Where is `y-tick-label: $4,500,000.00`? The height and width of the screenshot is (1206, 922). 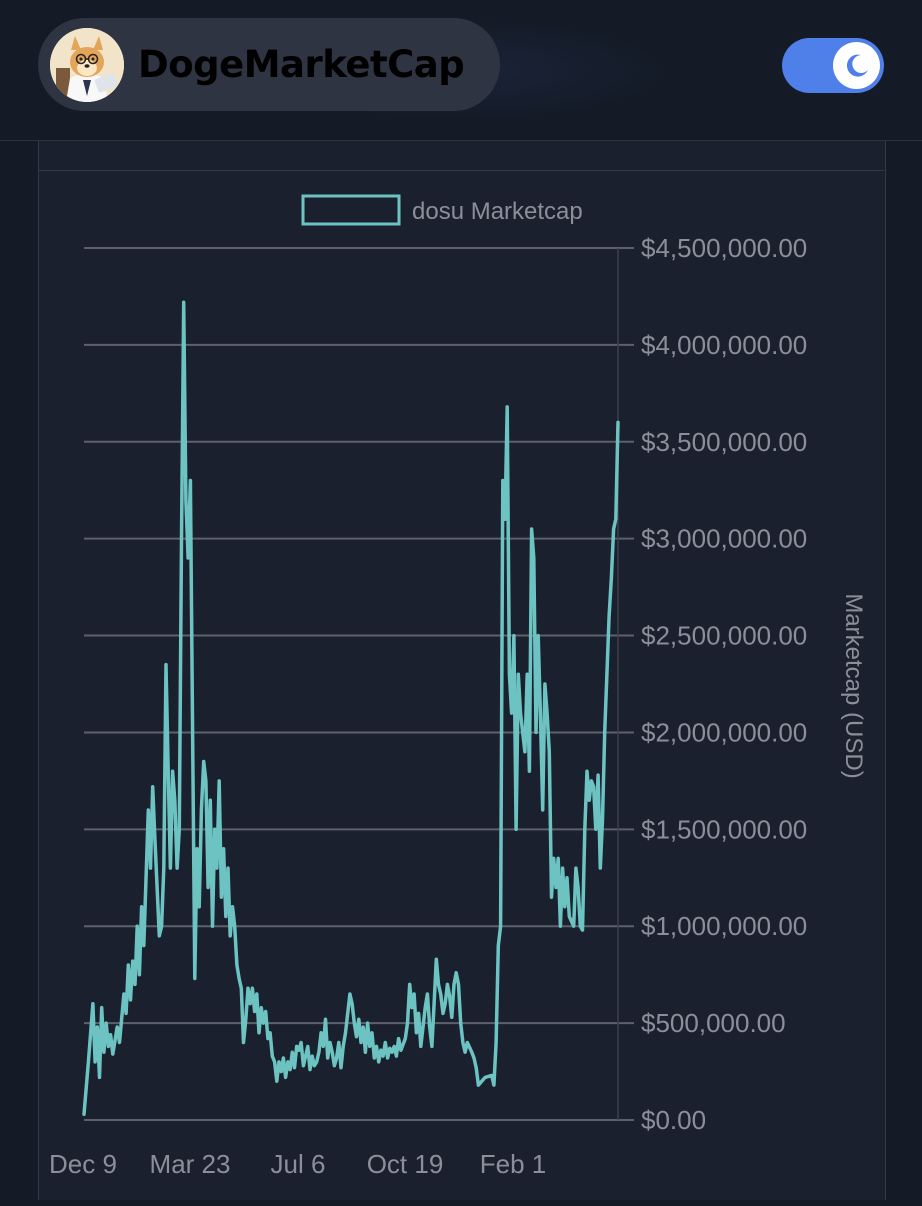
y-tick-label: $4,500,000.00 is located at coordinates (724, 248).